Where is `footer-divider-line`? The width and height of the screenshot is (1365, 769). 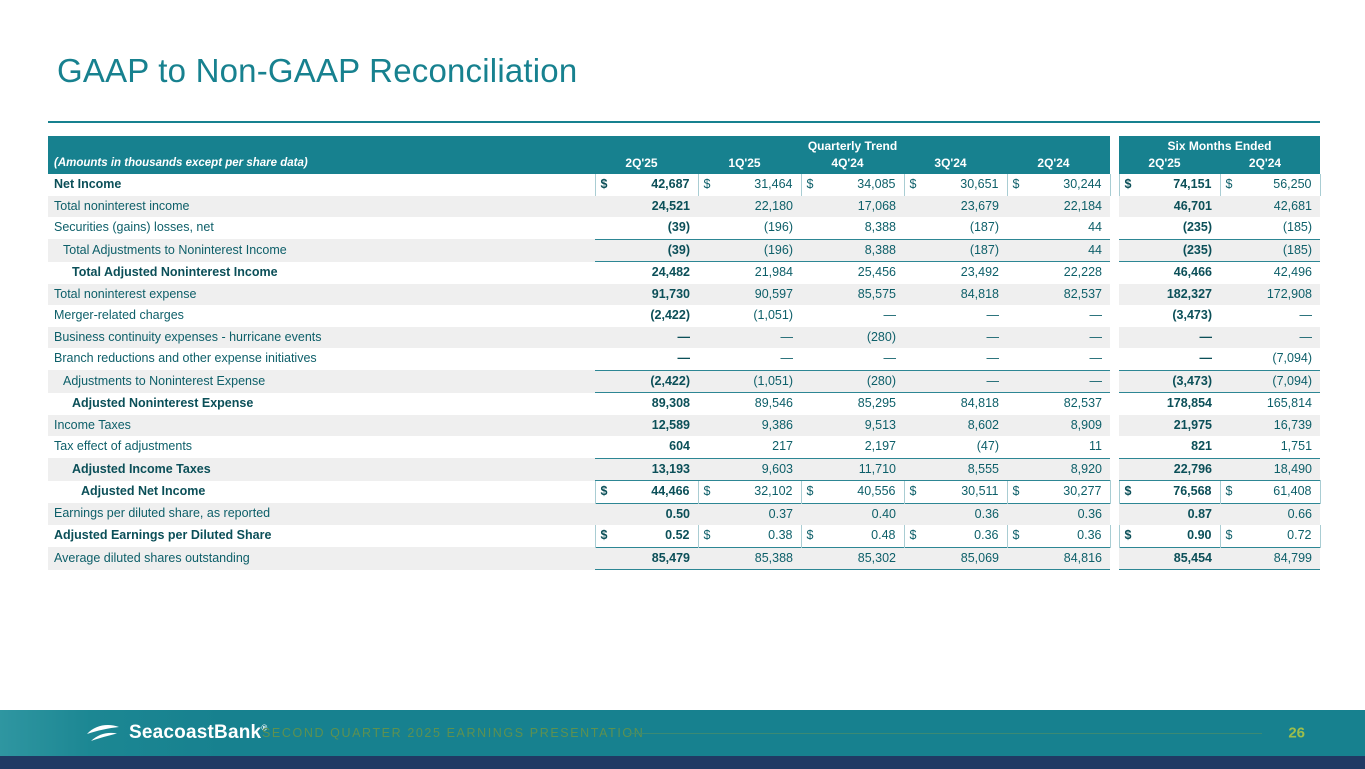 footer-divider-line is located at coordinates (945, 733).